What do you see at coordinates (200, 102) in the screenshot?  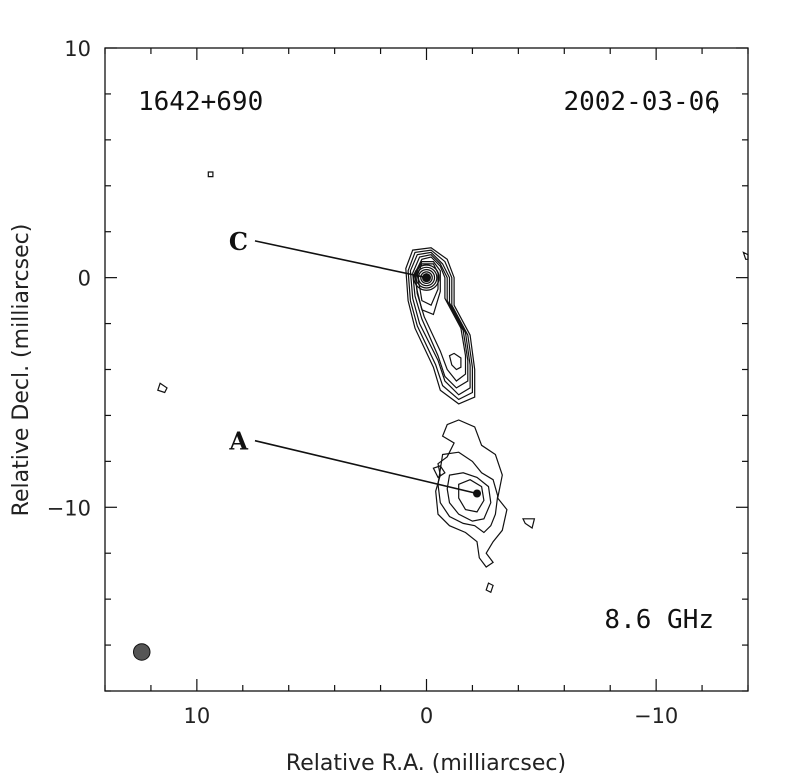 I see `source-name: 1642+690` at bounding box center [200, 102].